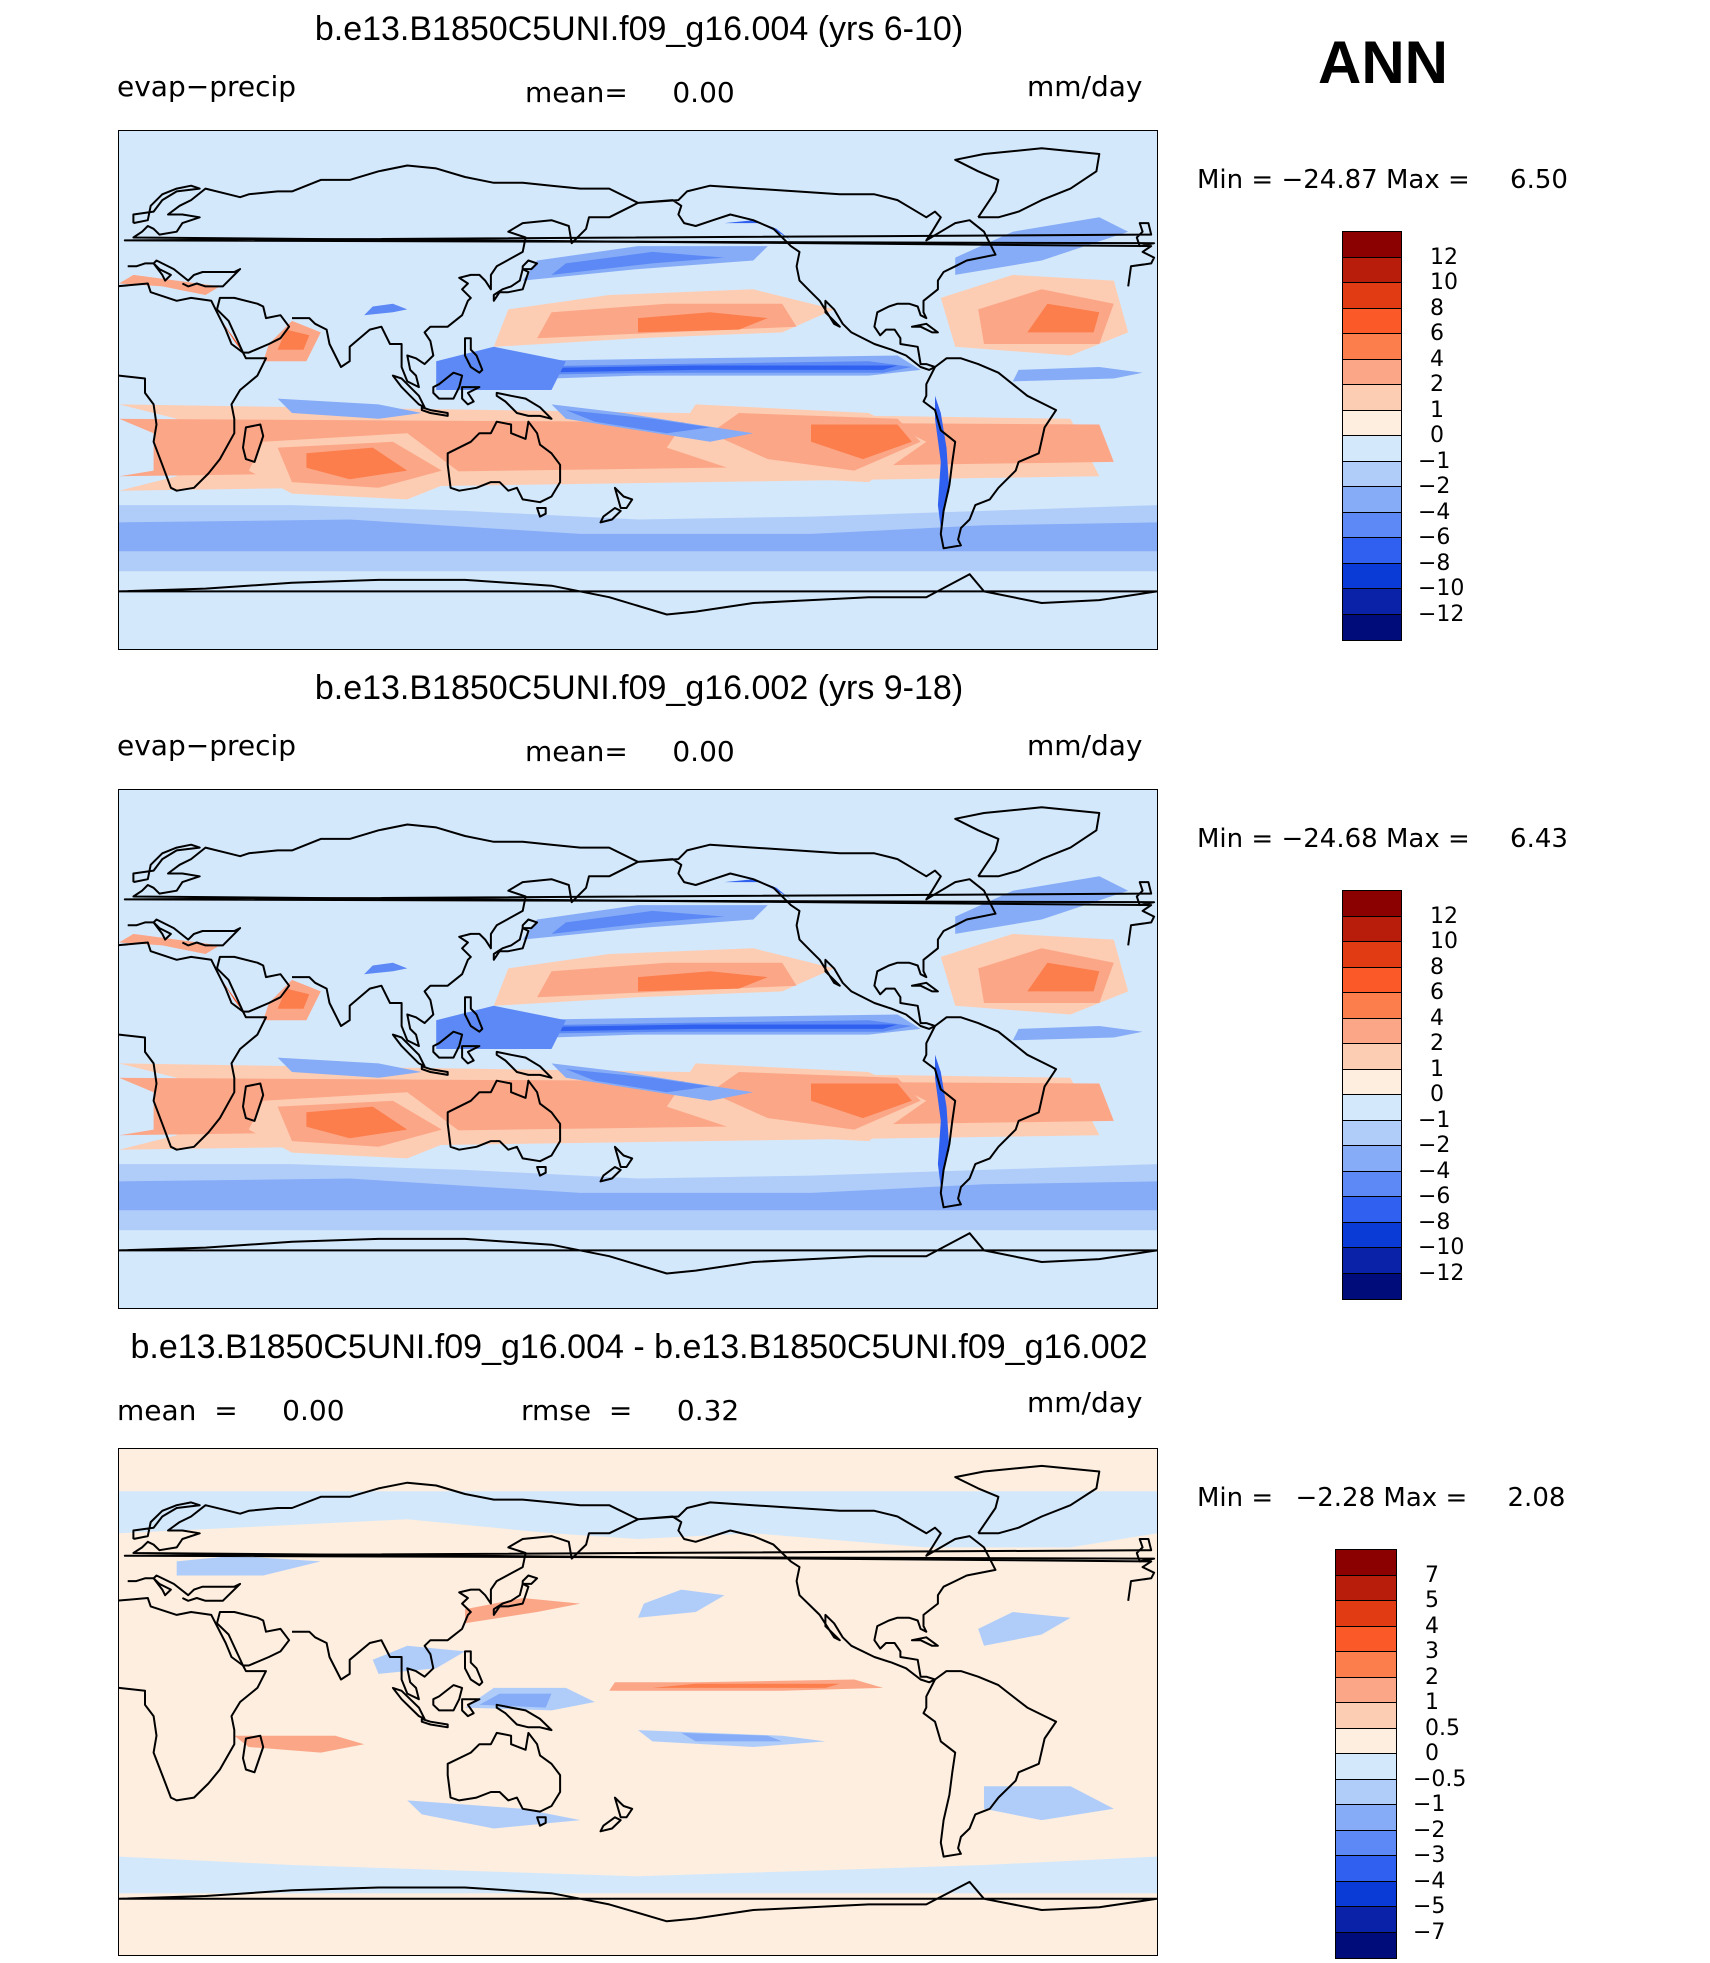 Image resolution: width=1710 pixels, height=1963 pixels. Describe the element at coordinates (1536, 1498) in the screenshot. I see `panel-3-max-value: 2.08` at that location.